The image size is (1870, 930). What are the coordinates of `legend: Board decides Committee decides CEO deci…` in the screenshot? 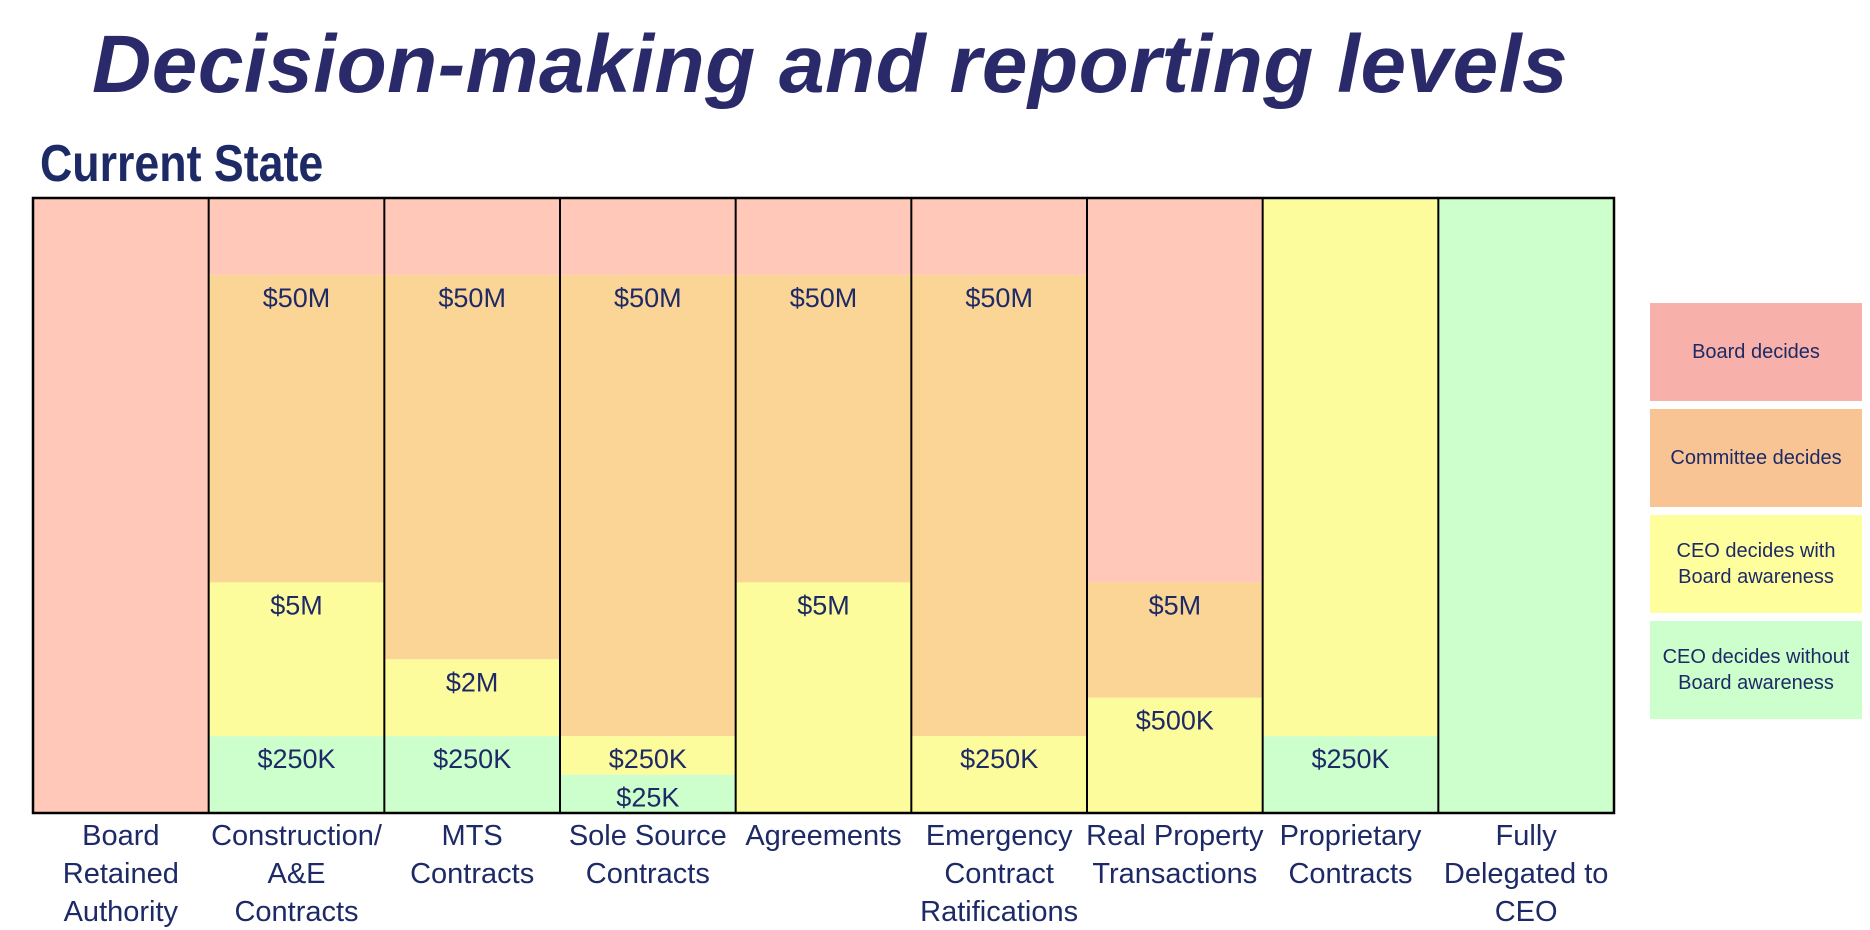 It's located at (1756, 515).